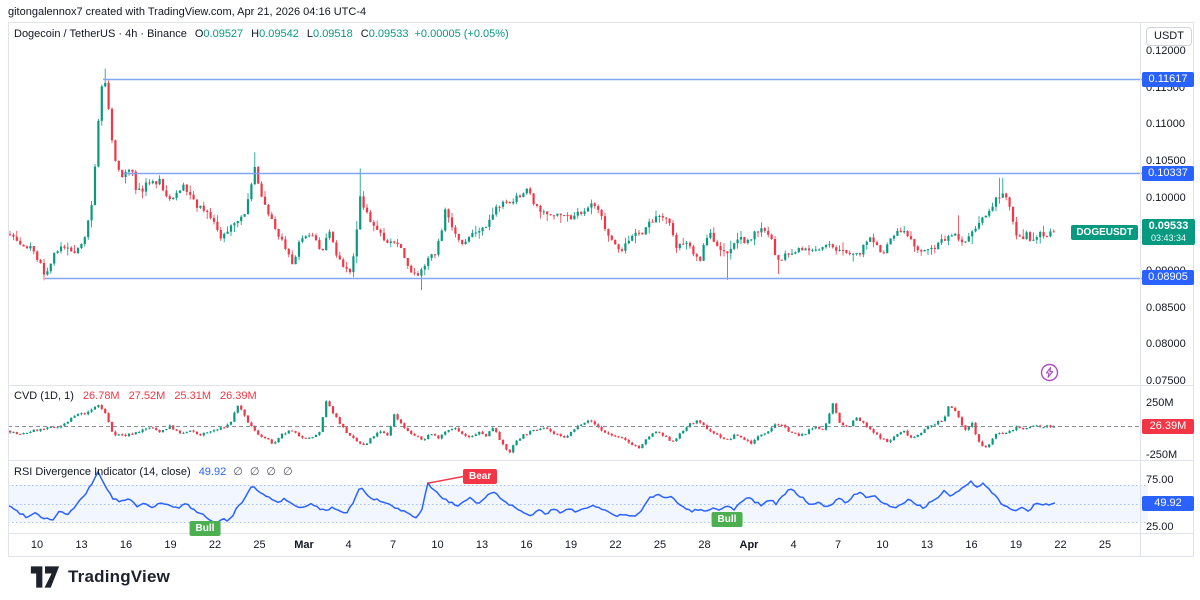  Describe the element at coordinates (1193, 289) in the screenshot. I see `widget-right-border` at that location.